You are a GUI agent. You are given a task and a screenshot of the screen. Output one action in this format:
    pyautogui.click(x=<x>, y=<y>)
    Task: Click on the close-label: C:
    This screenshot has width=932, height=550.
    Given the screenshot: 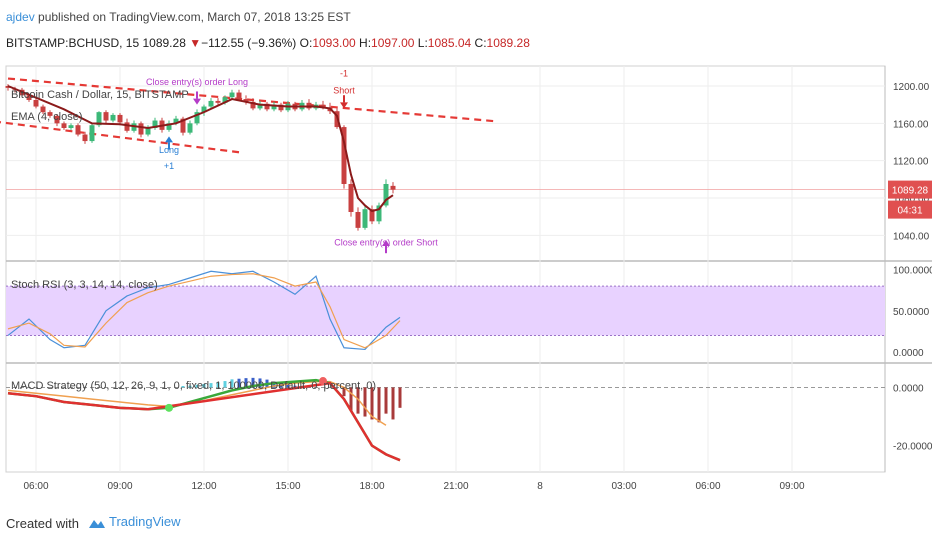 What is the action you would take?
    pyautogui.click(x=480, y=43)
    